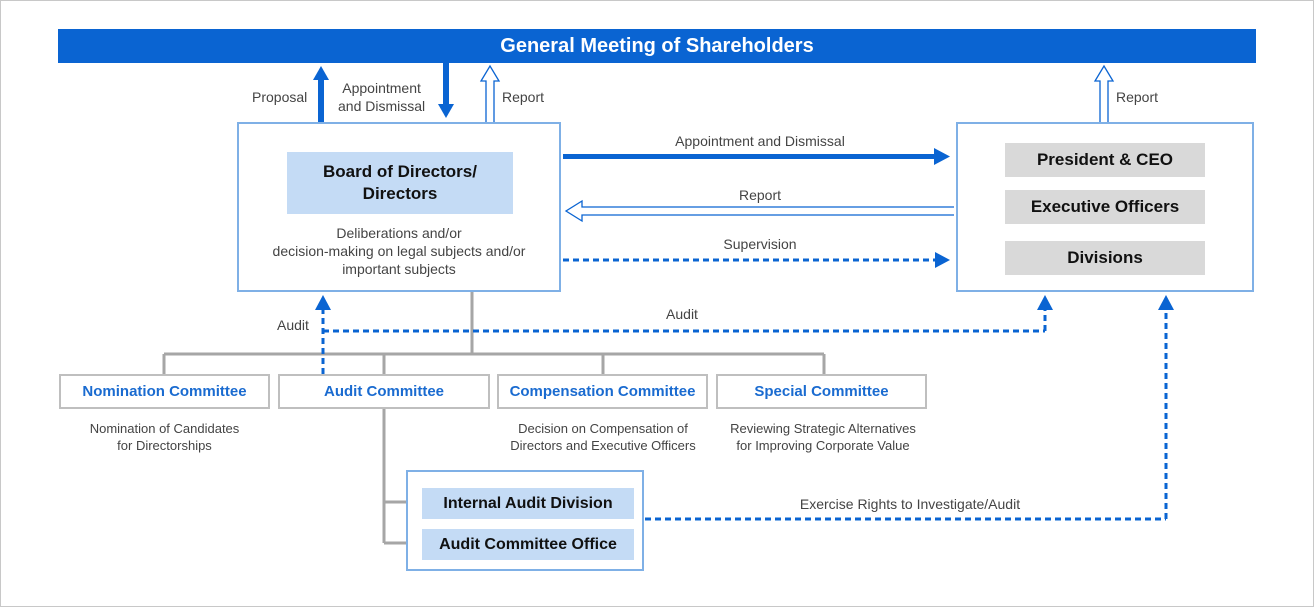  What do you see at coordinates (523, 97) in the screenshot?
I see `report-left-label: Report` at bounding box center [523, 97].